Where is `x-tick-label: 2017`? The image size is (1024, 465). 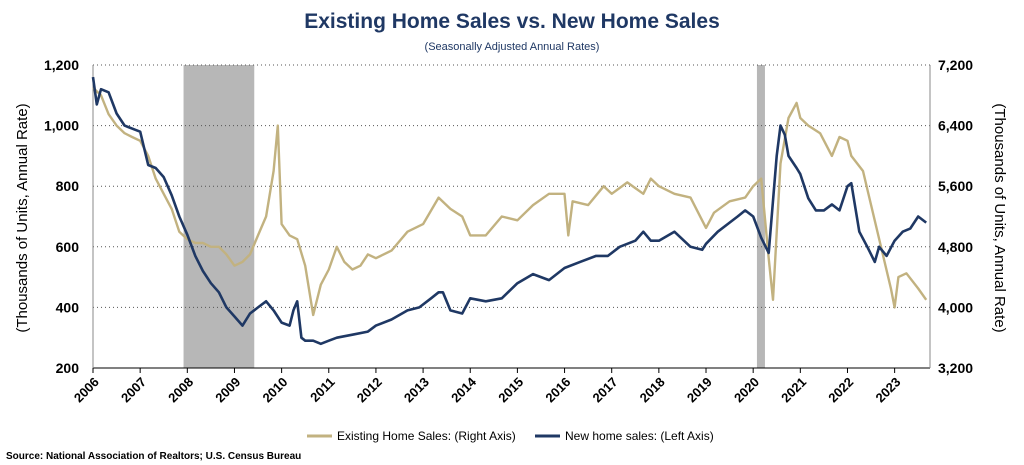 x-tick-label: 2017 is located at coordinates (605, 389).